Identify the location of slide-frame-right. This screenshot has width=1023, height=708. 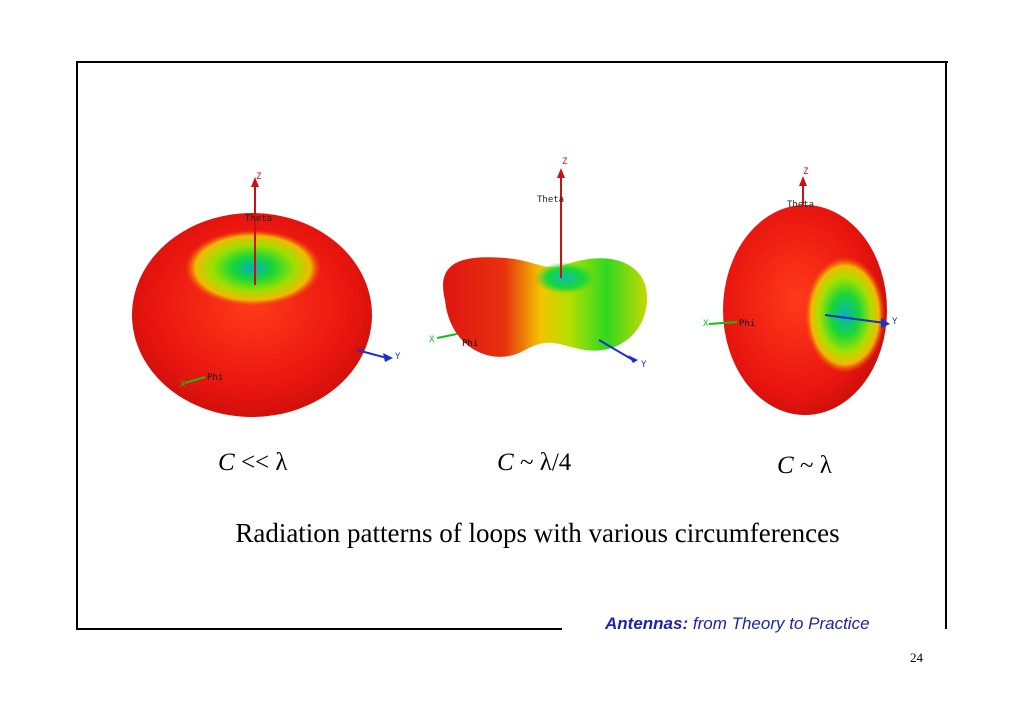
(946, 345).